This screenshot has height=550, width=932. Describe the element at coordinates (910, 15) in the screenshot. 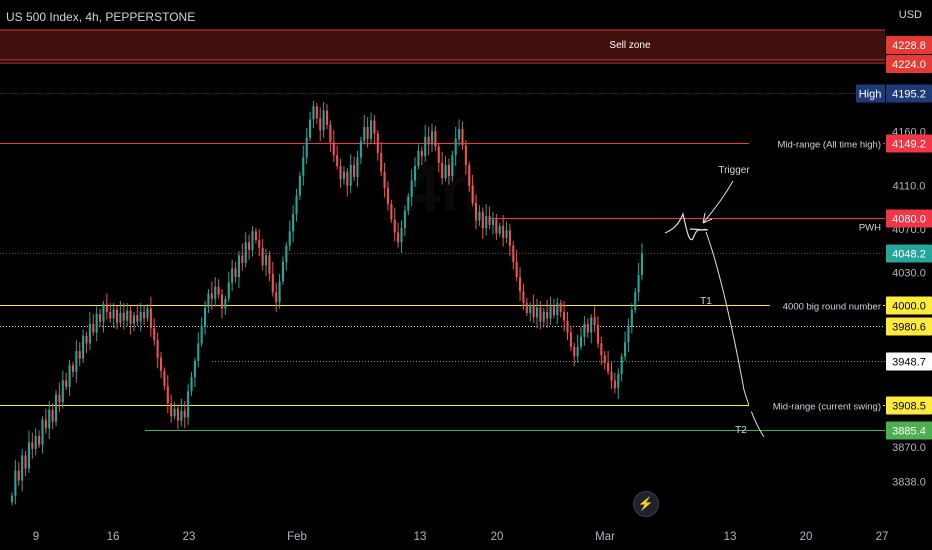

I see `currency-label: USD` at that location.